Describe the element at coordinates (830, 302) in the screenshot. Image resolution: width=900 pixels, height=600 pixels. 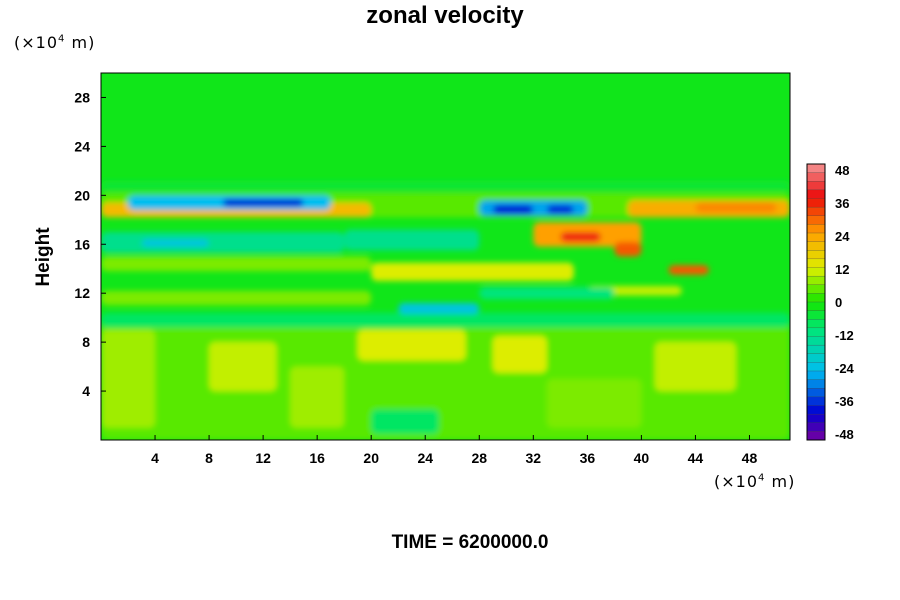
I see `colorbar: 48 36 24 12 0 -12 -24 -36 -48` at that location.